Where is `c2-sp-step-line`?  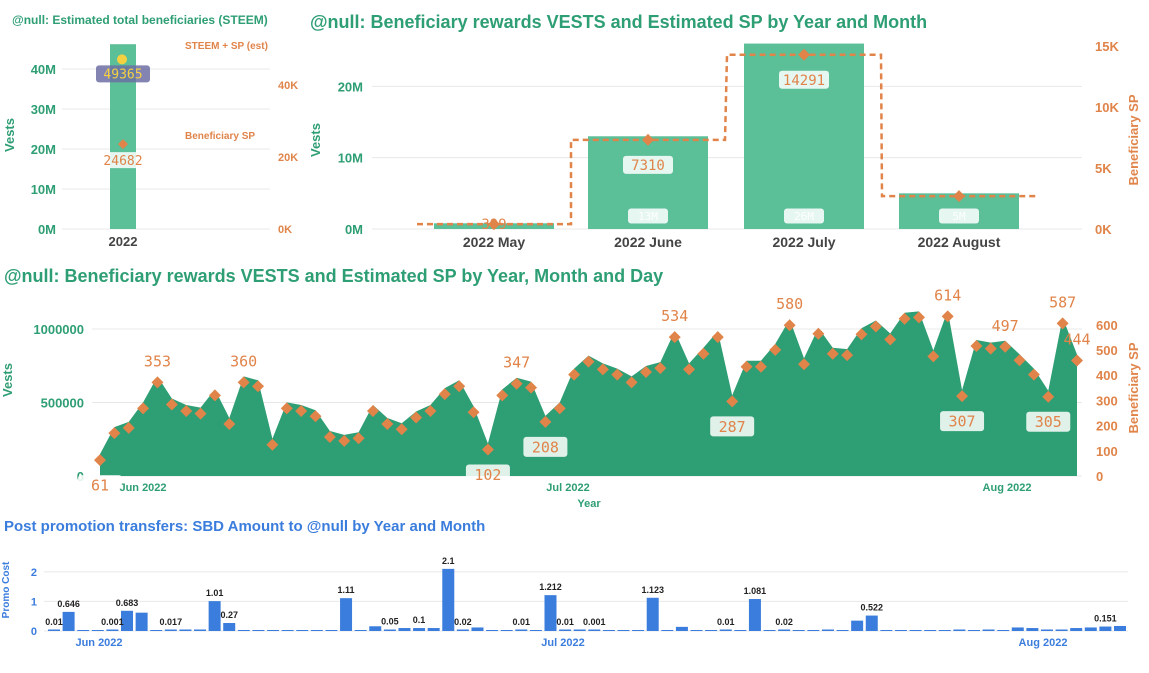
c2-sp-step-line is located at coordinates (726, 139).